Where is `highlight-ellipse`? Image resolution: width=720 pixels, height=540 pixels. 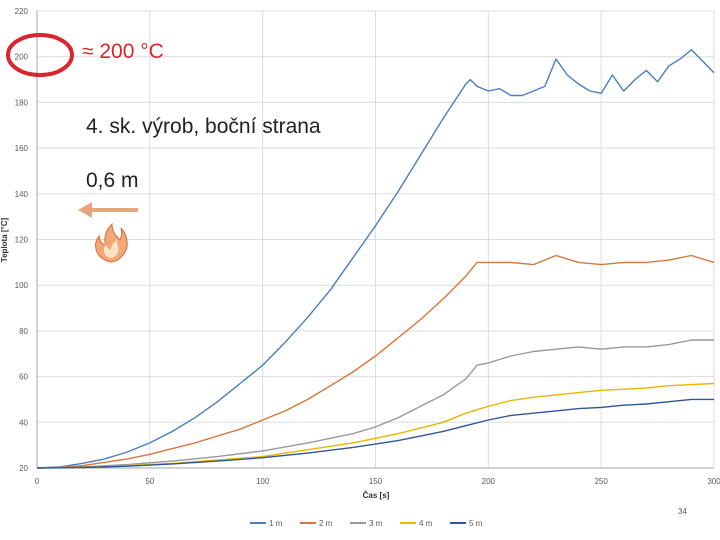 highlight-ellipse is located at coordinates (40, 55).